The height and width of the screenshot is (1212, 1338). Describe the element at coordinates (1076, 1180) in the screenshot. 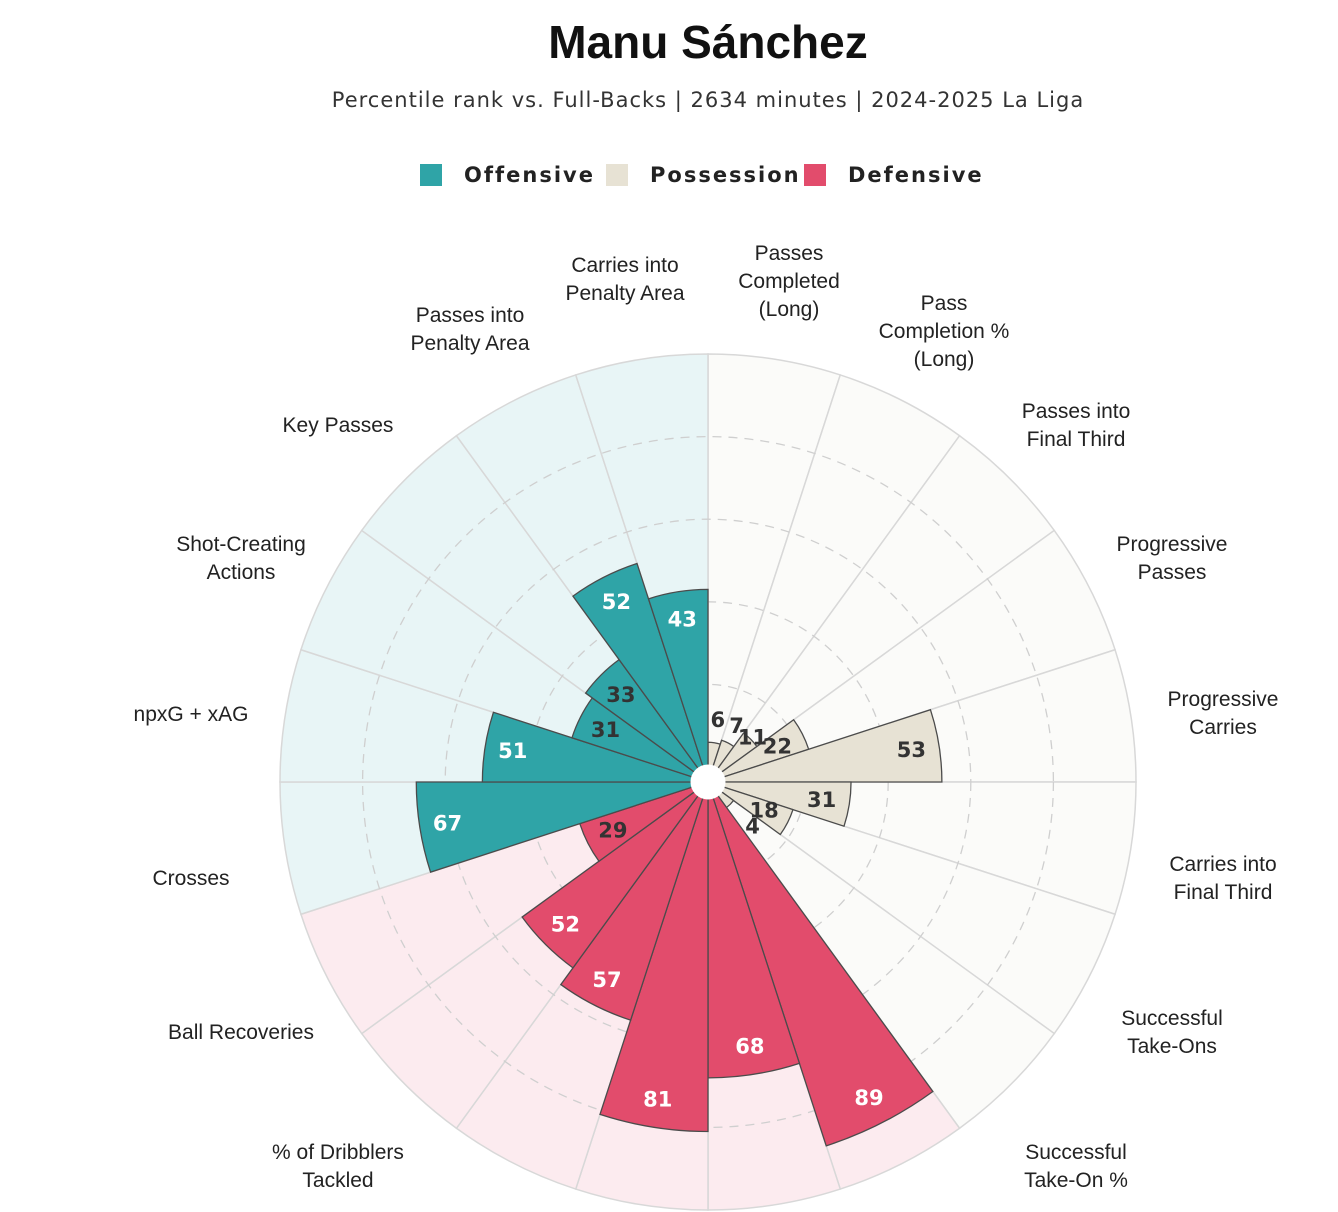

I see `category-label-line: Take-On %` at that location.